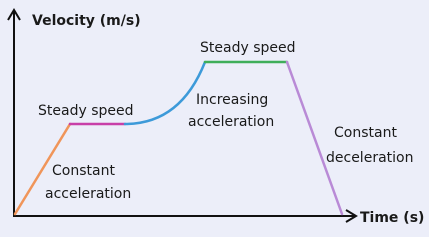  What do you see at coordinates (86, 21) in the screenshot?
I see `y-axis-label: Velocity (m/s)` at bounding box center [86, 21].